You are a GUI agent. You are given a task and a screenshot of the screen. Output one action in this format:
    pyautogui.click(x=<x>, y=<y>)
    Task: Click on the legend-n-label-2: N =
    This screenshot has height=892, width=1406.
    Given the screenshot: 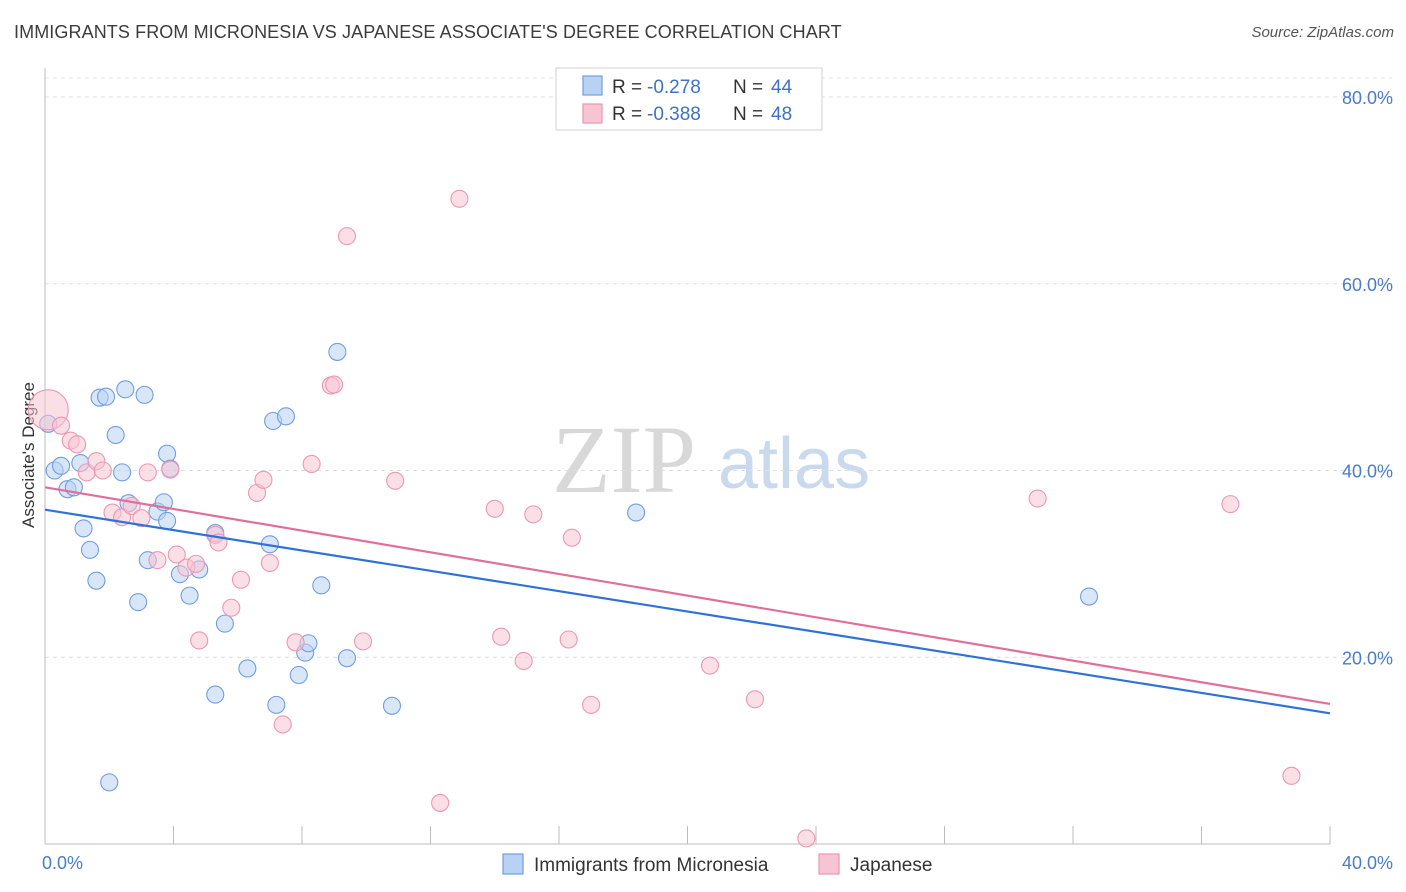 What is the action you would take?
    pyautogui.click(x=748, y=114)
    